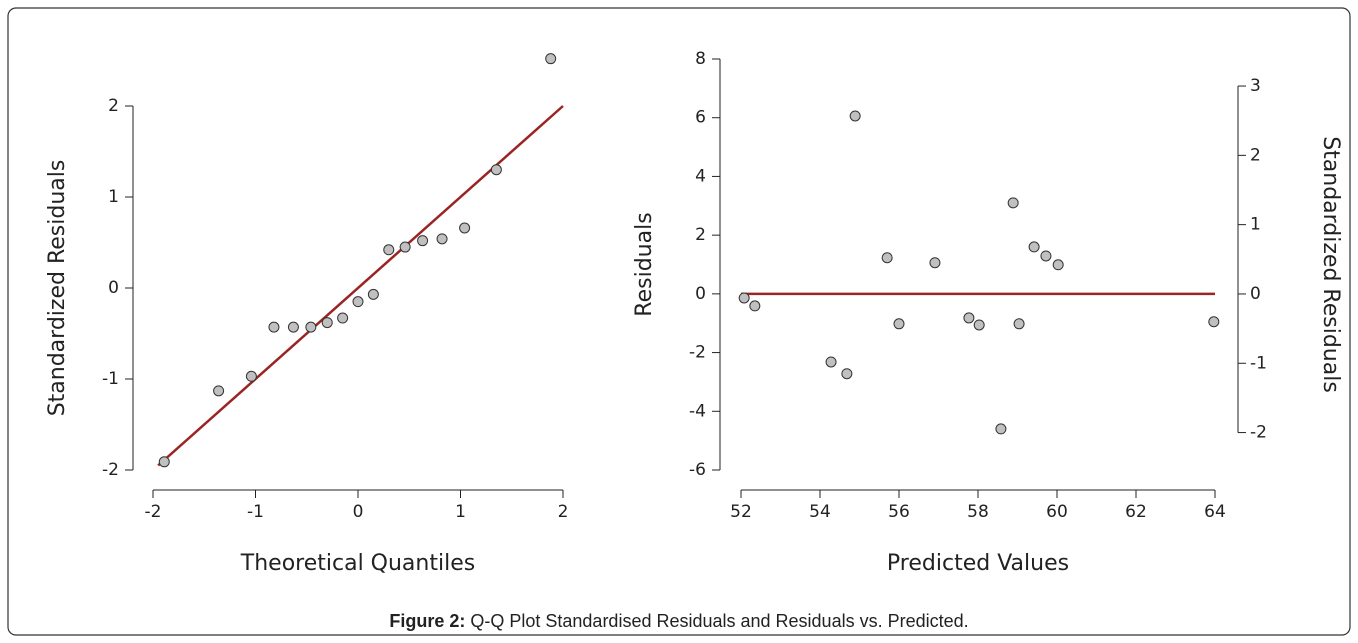 The width and height of the screenshot is (1358, 643). What do you see at coordinates (1258, 363) in the screenshot?
I see `y2-tick-label: -1` at bounding box center [1258, 363].